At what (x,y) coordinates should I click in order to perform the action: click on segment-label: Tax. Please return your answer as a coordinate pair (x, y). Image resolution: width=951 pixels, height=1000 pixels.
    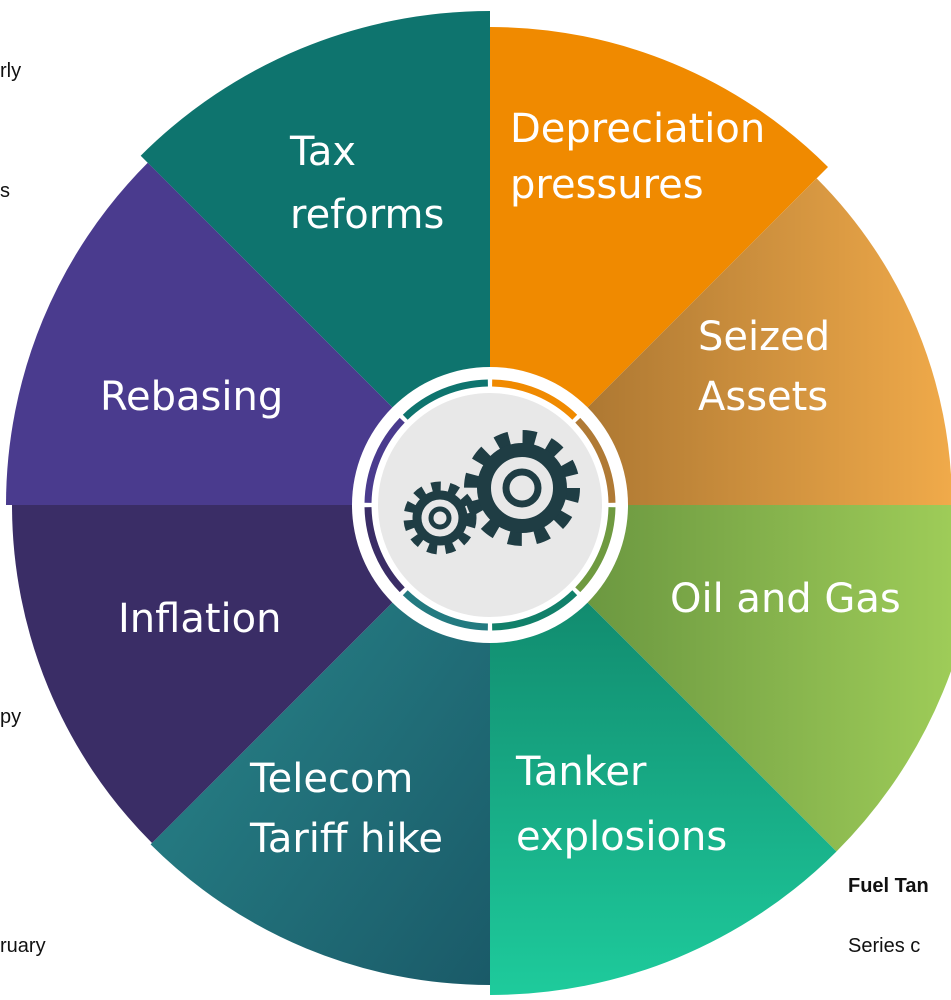
    Looking at the image, I should click on (322, 152).